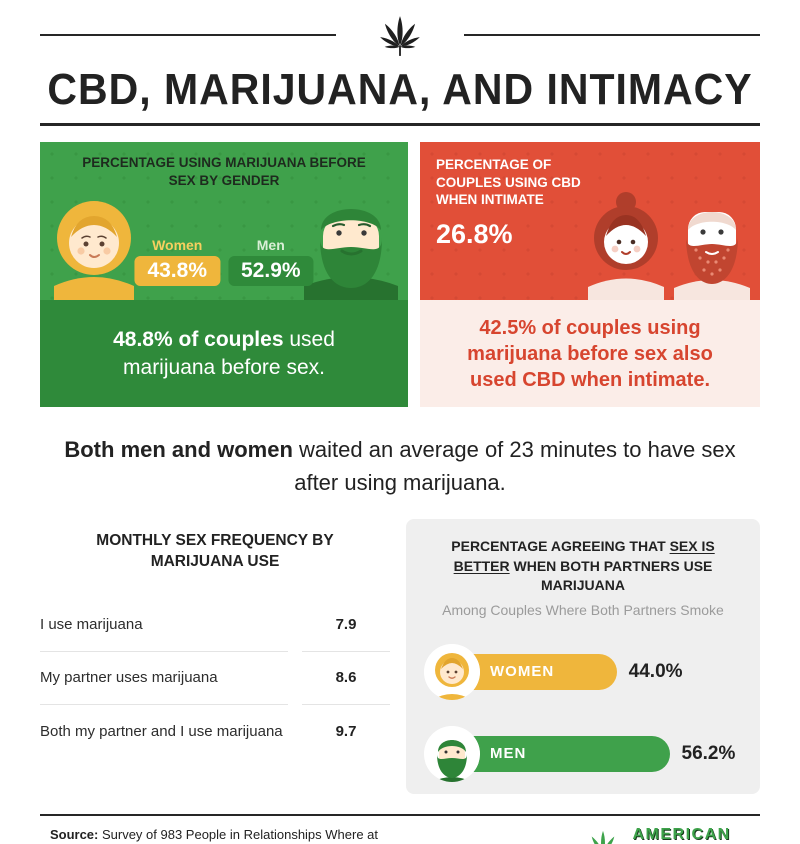  Describe the element at coordinates (560, 327) in the screenshot. I see `cbd-note-bold: 42.5% of couples` at that location.